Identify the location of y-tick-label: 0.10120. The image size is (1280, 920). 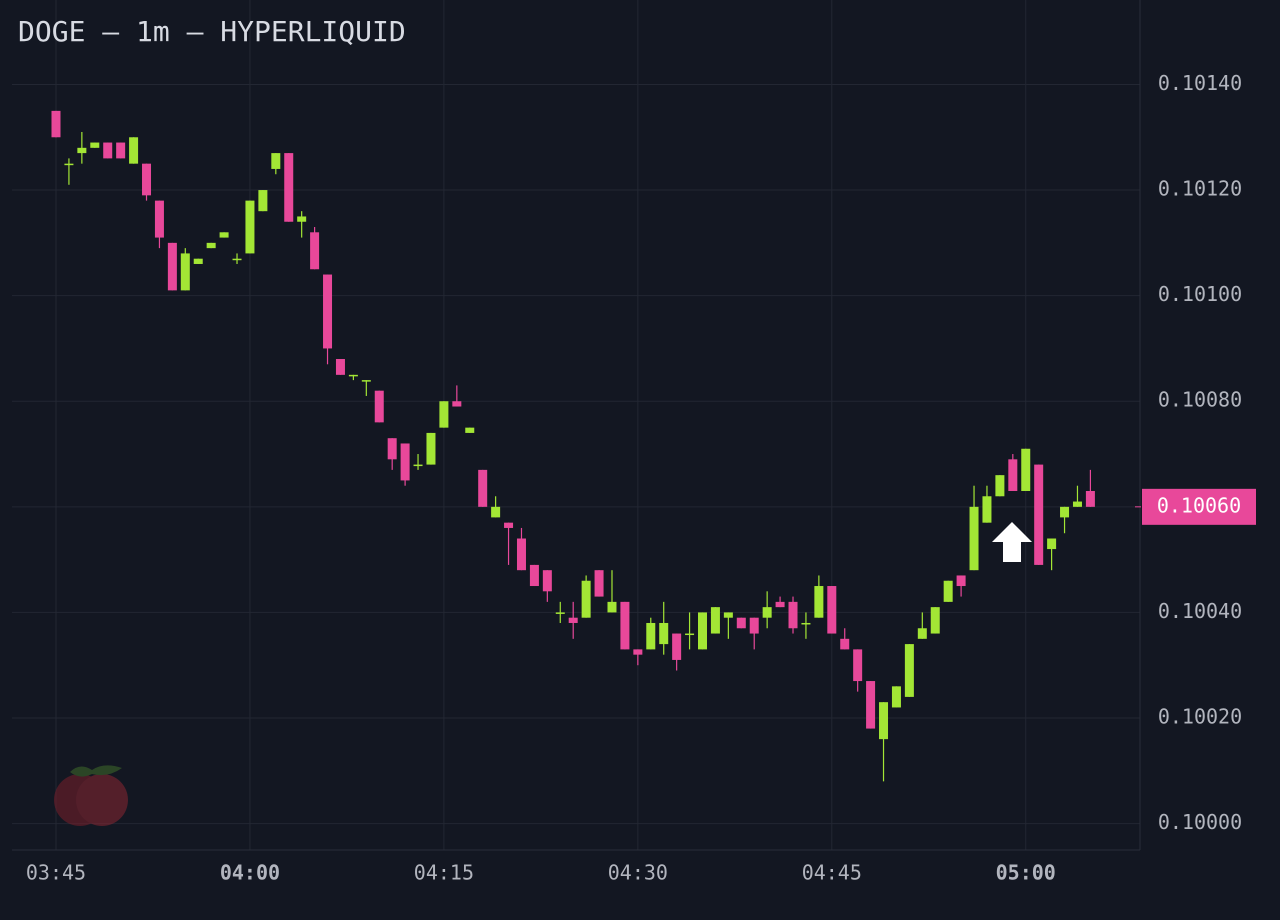
(1200, 189).